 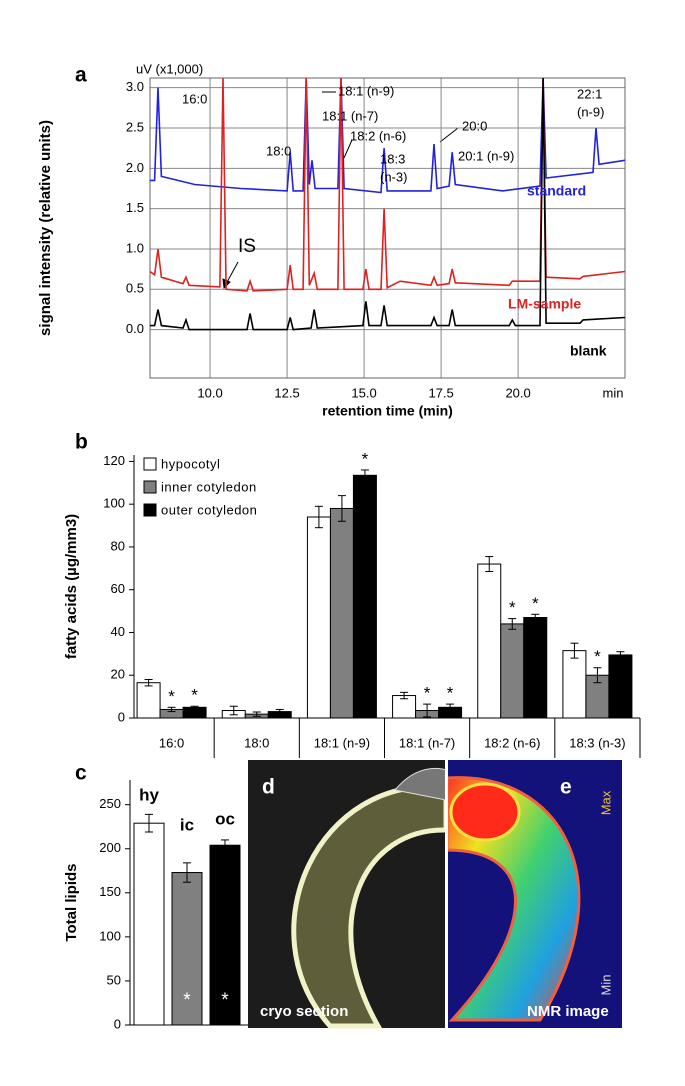 I want to click on peak-label: 22:1, so click(x=589, y=93).